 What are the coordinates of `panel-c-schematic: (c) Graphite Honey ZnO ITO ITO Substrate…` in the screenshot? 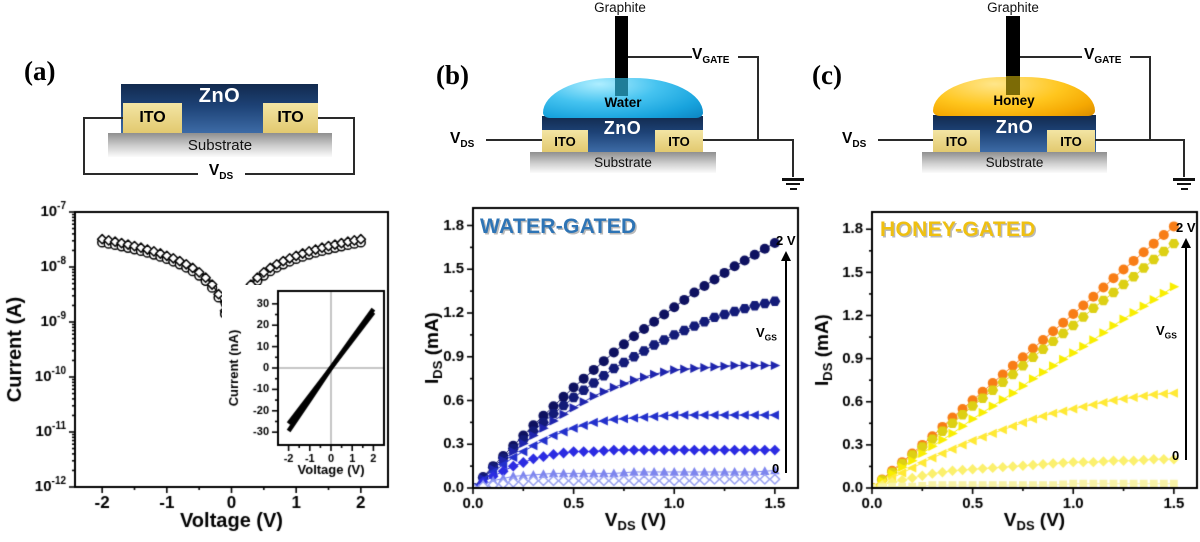 It's located at (1005, 97).